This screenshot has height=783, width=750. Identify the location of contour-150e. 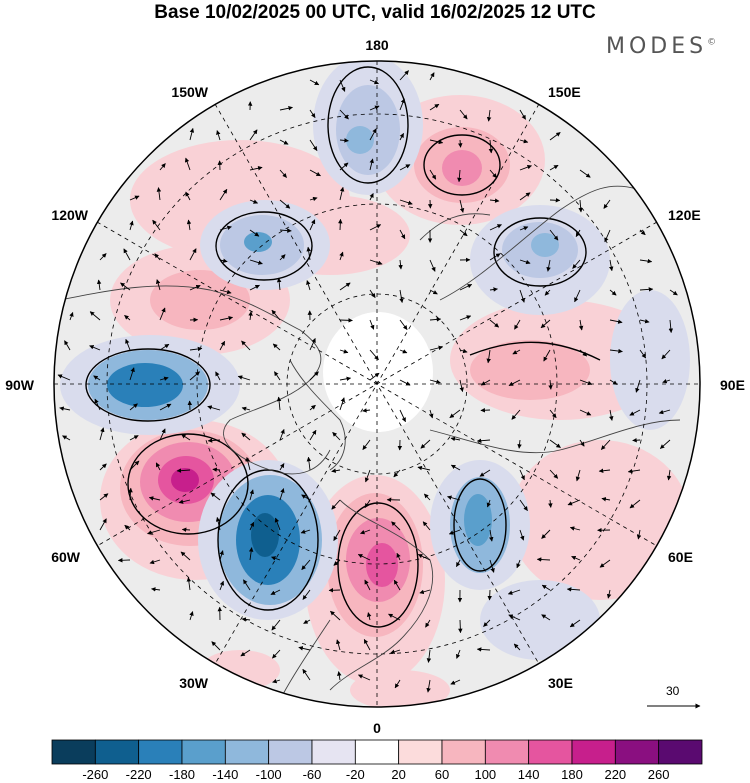
(462, 165).